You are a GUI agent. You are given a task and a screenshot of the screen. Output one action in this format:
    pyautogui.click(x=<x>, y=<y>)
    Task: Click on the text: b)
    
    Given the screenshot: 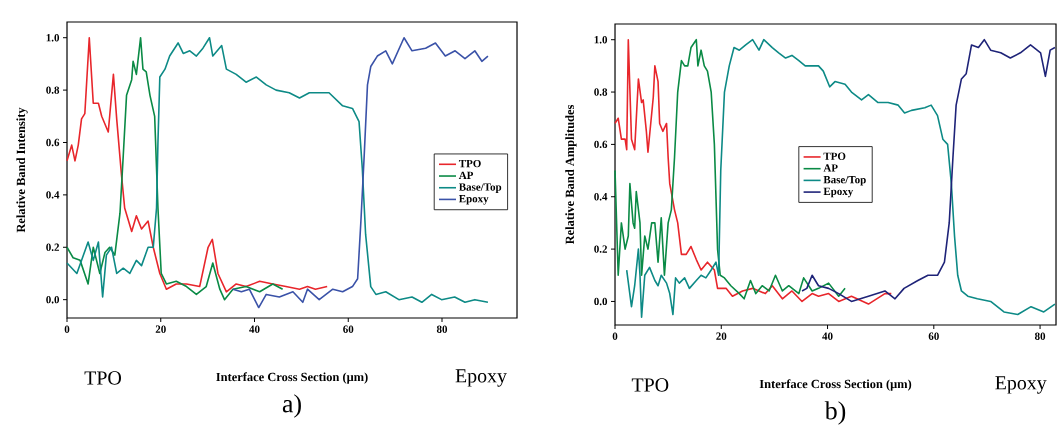 What is the action you would take?
    pyautogui.click(x=835, y=413)
    